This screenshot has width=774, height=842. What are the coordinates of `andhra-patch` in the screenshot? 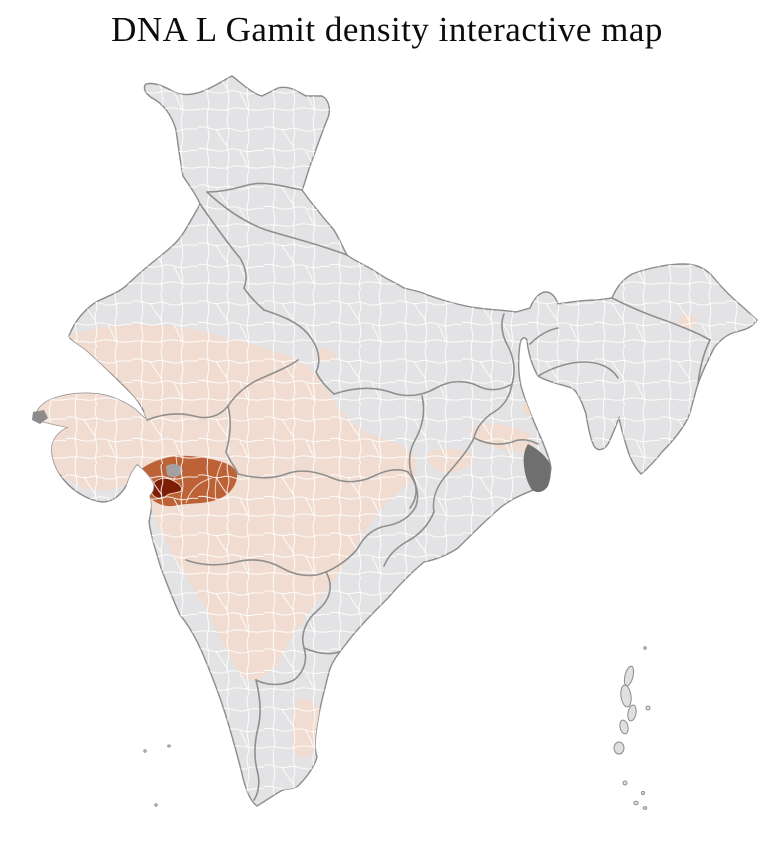 It's located at (404, 645).